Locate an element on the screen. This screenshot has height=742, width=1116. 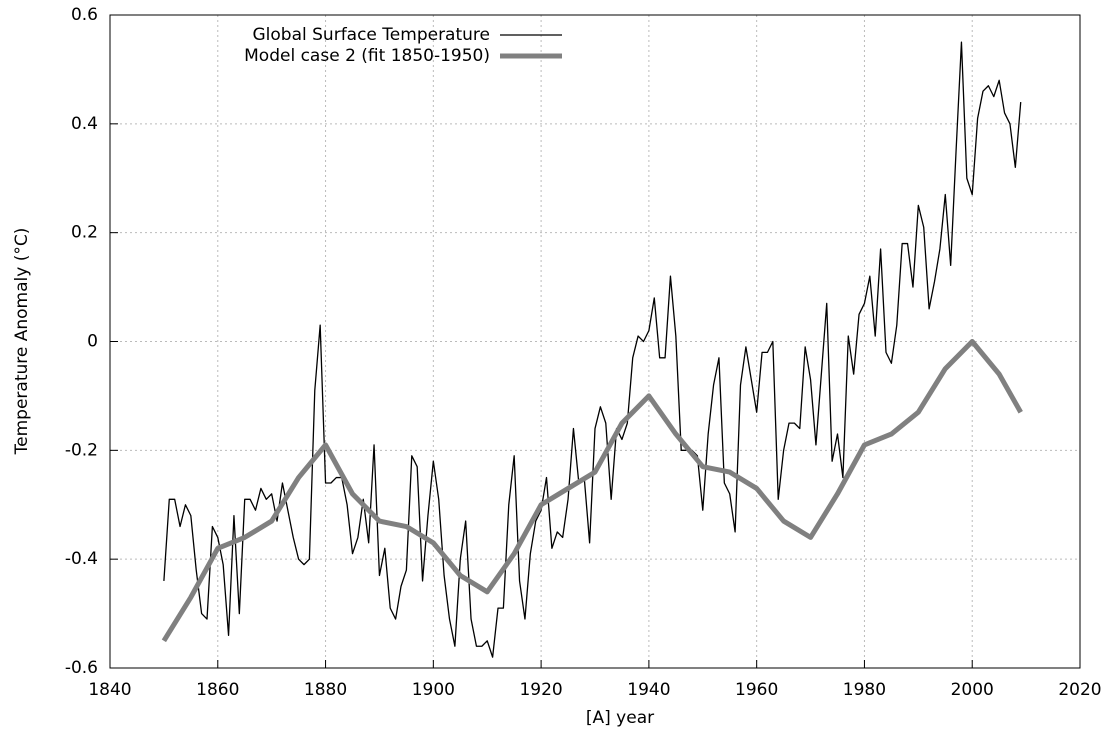
y-tick-label: 0.6 is located at coordinates (84, 15).